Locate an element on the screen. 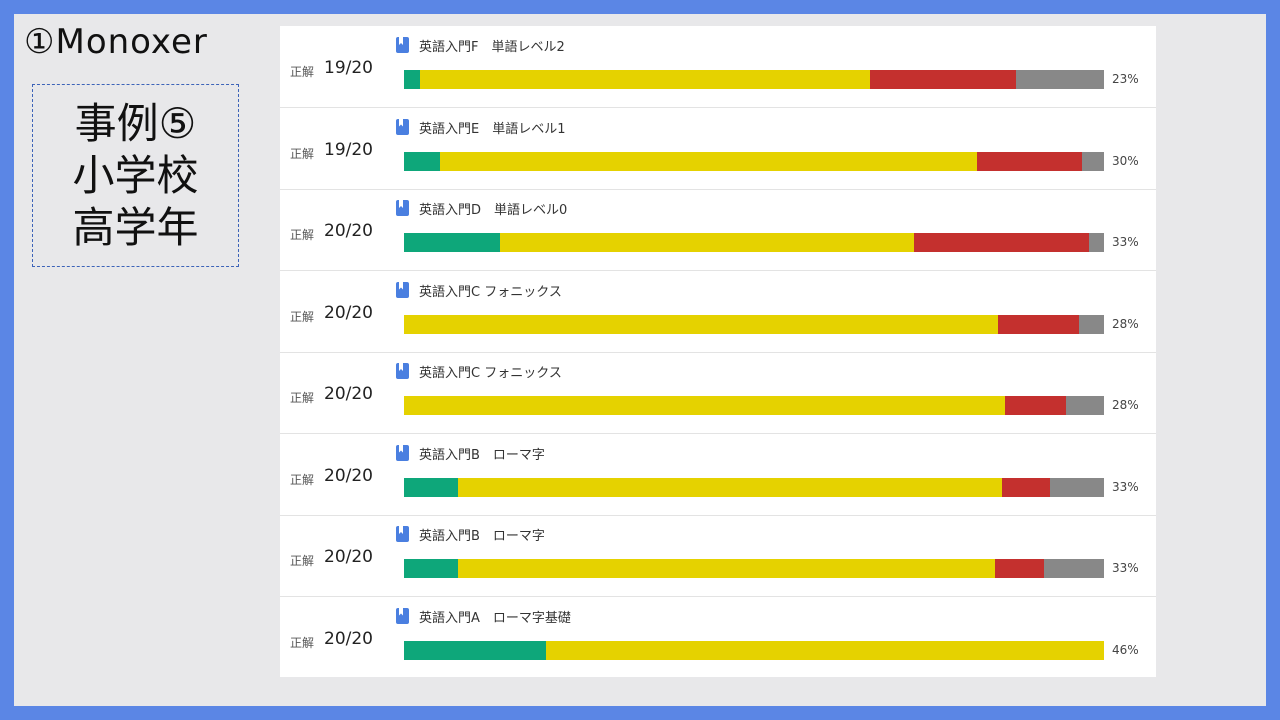 This screenshot has width=1280, height=720. course-title: 英語入門F 単語レベル2 is located at coordinates (492, 47).